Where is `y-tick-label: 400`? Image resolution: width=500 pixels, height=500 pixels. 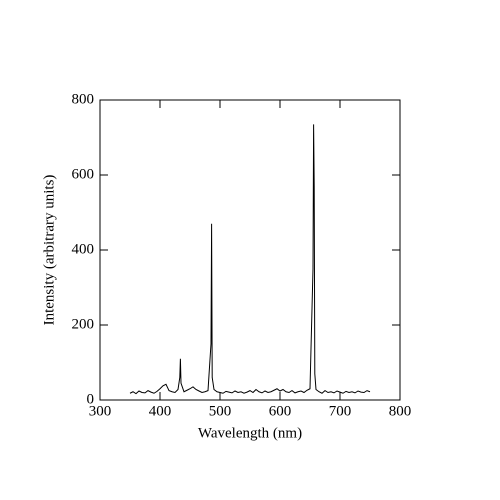
y-tick-label: 400 is located at coordinates (83, 249).